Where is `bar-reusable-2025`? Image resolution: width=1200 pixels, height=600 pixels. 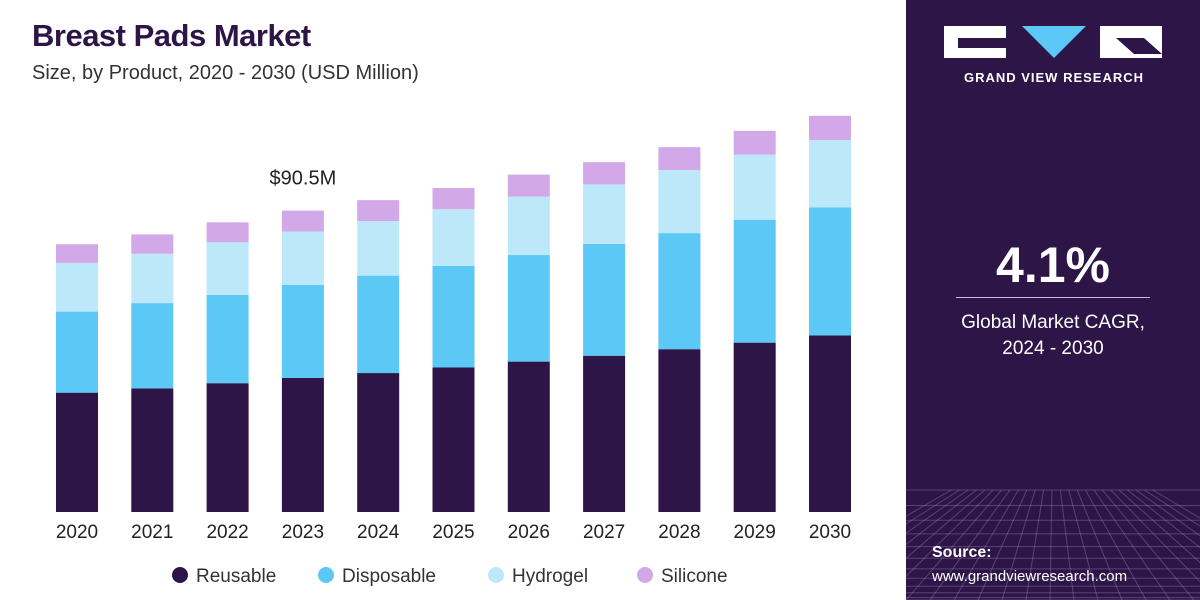
bar-reusable-2025 is located at coordinates (453, 439).